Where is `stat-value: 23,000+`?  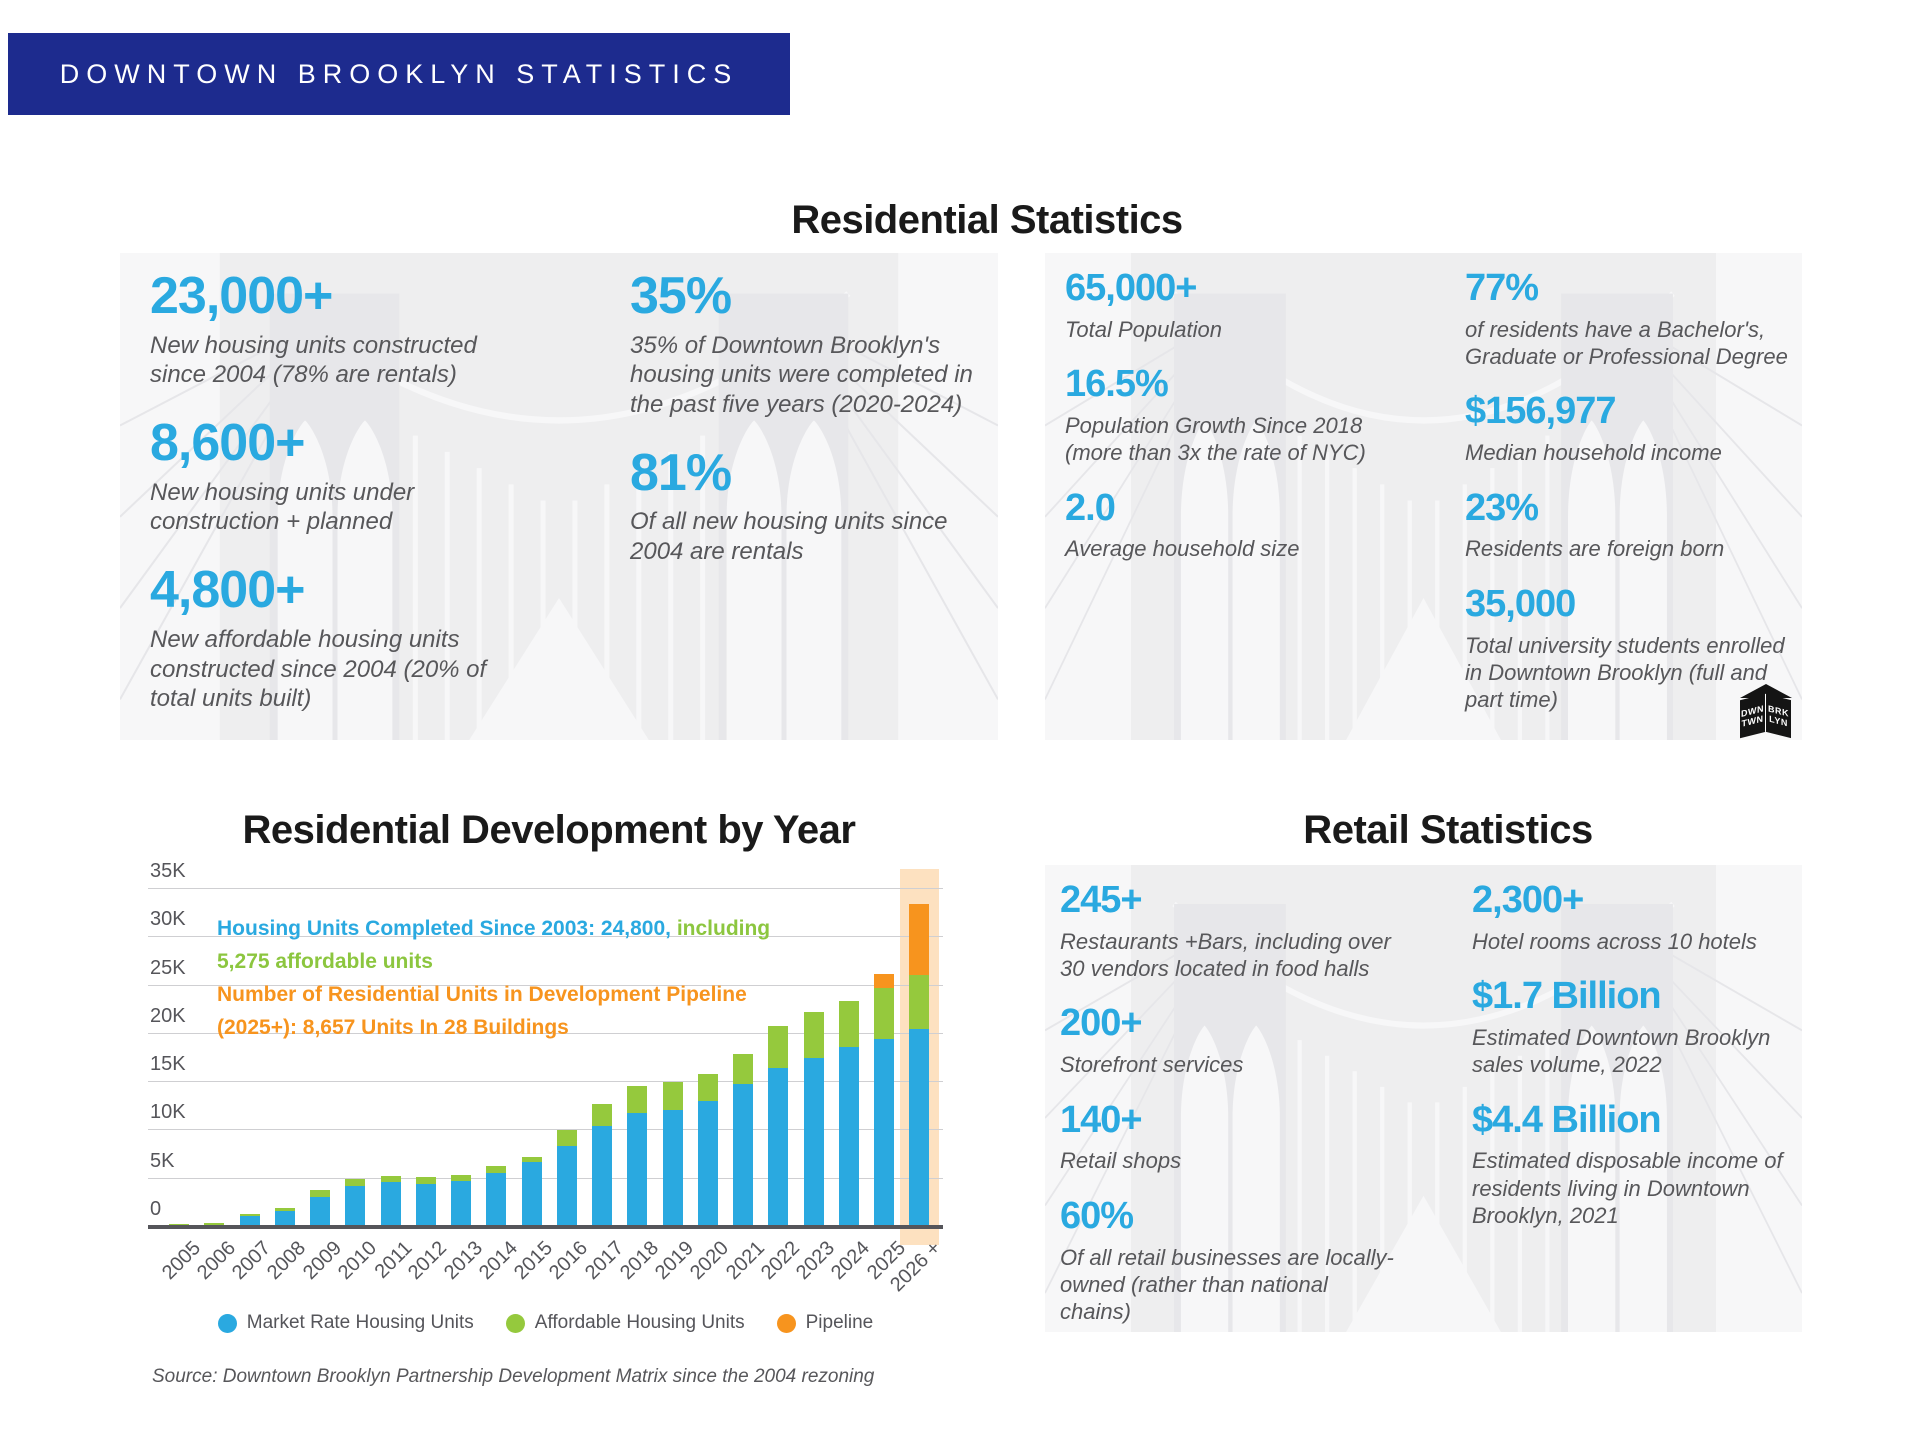
stat-value: 23,000+ is located at coordinates (241, 296).